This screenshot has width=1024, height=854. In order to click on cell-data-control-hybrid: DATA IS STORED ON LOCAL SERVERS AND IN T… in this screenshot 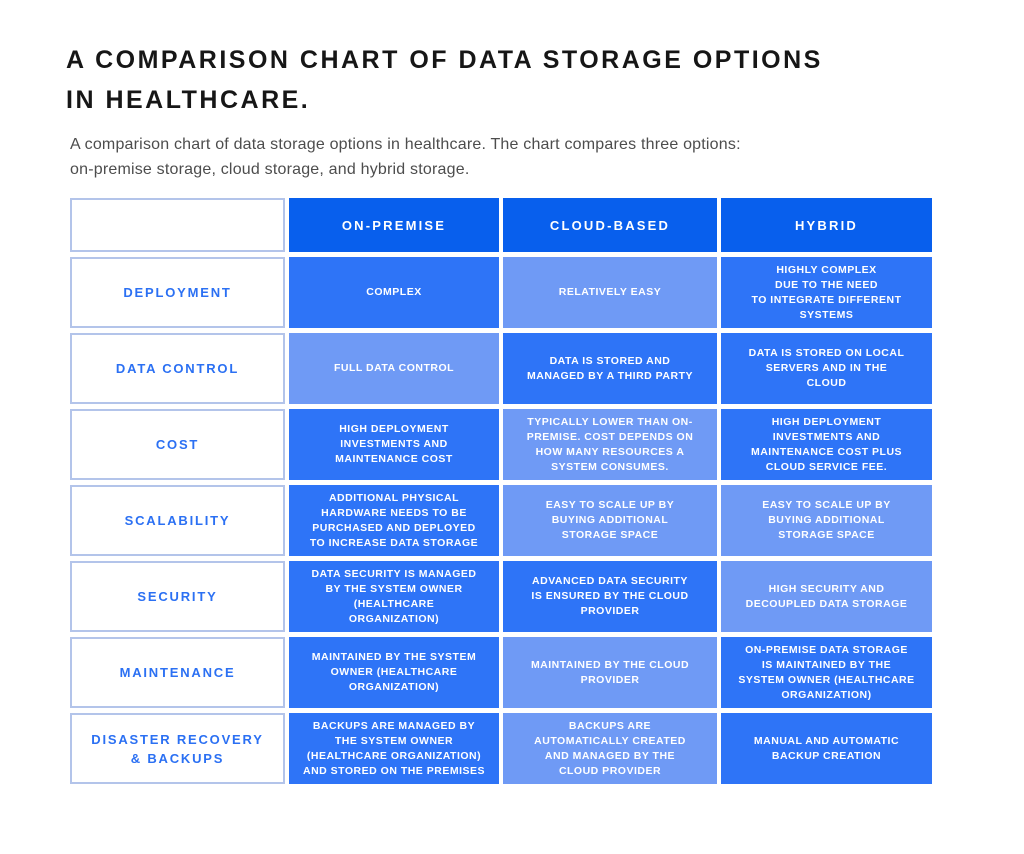, I will do `click(826, 368)`.